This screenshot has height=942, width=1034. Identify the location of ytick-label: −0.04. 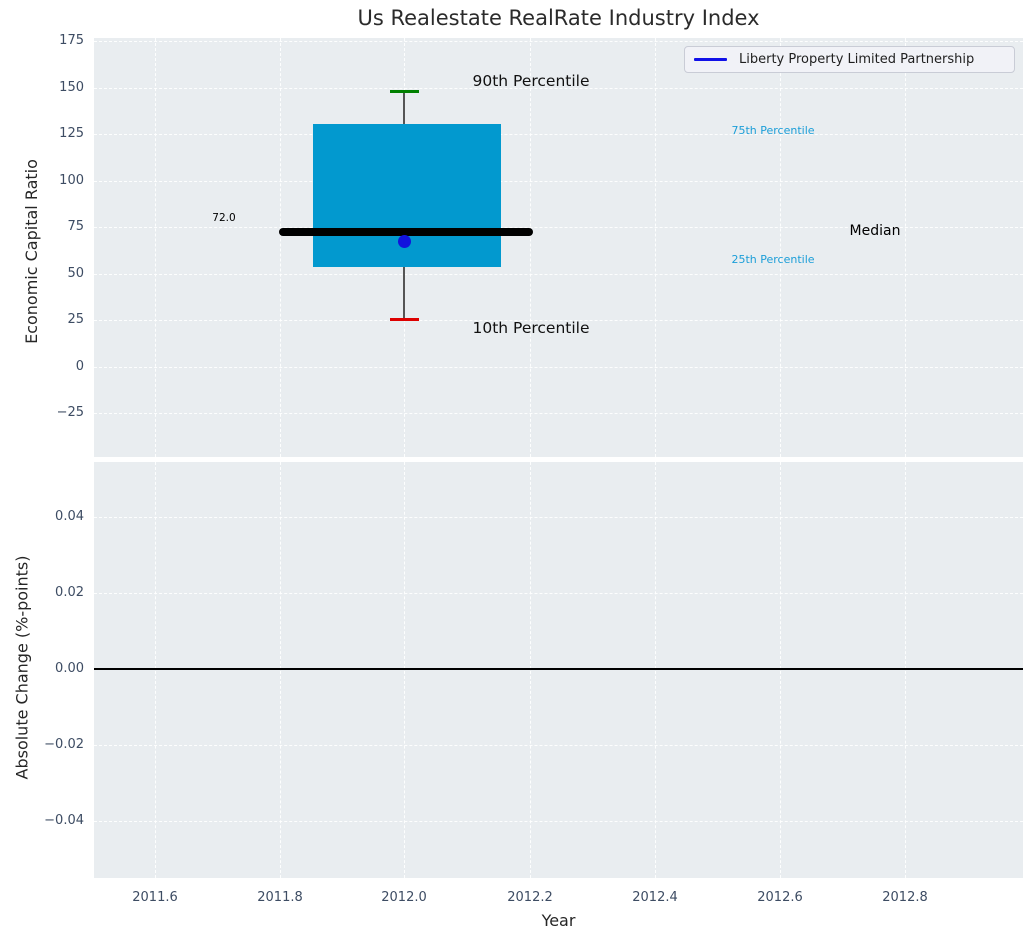
(64, 820).